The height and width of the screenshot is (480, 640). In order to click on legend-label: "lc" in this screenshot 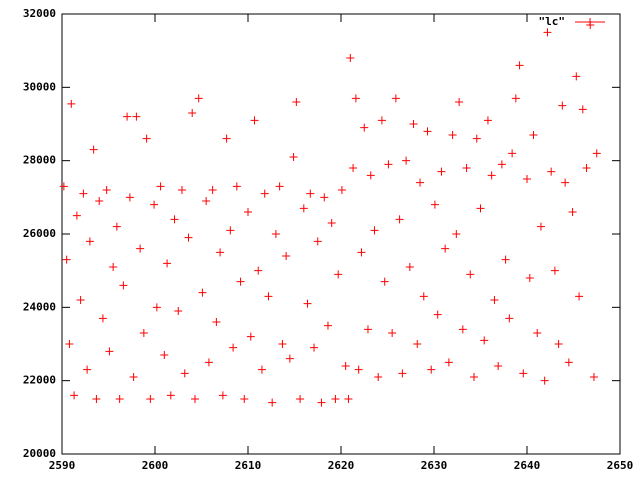, I will do `click(552, 21)`.